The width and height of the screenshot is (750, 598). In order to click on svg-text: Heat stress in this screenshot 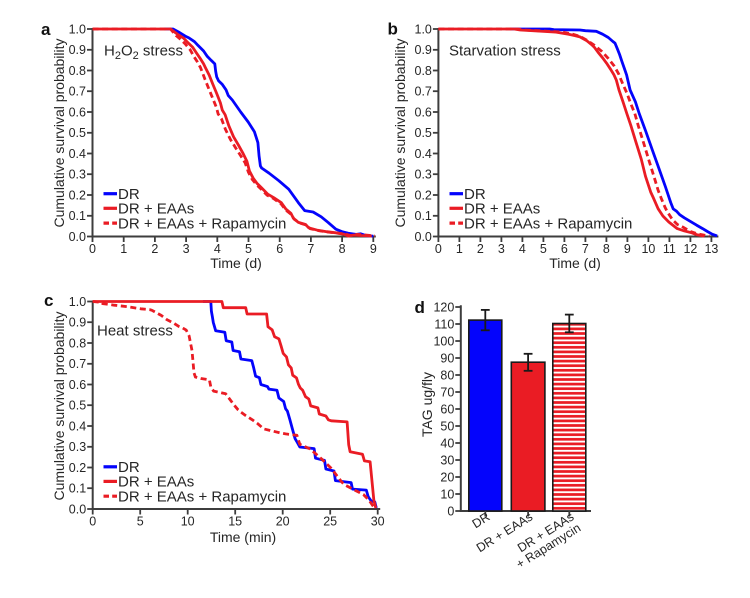, I will do `click(135, 331)`.